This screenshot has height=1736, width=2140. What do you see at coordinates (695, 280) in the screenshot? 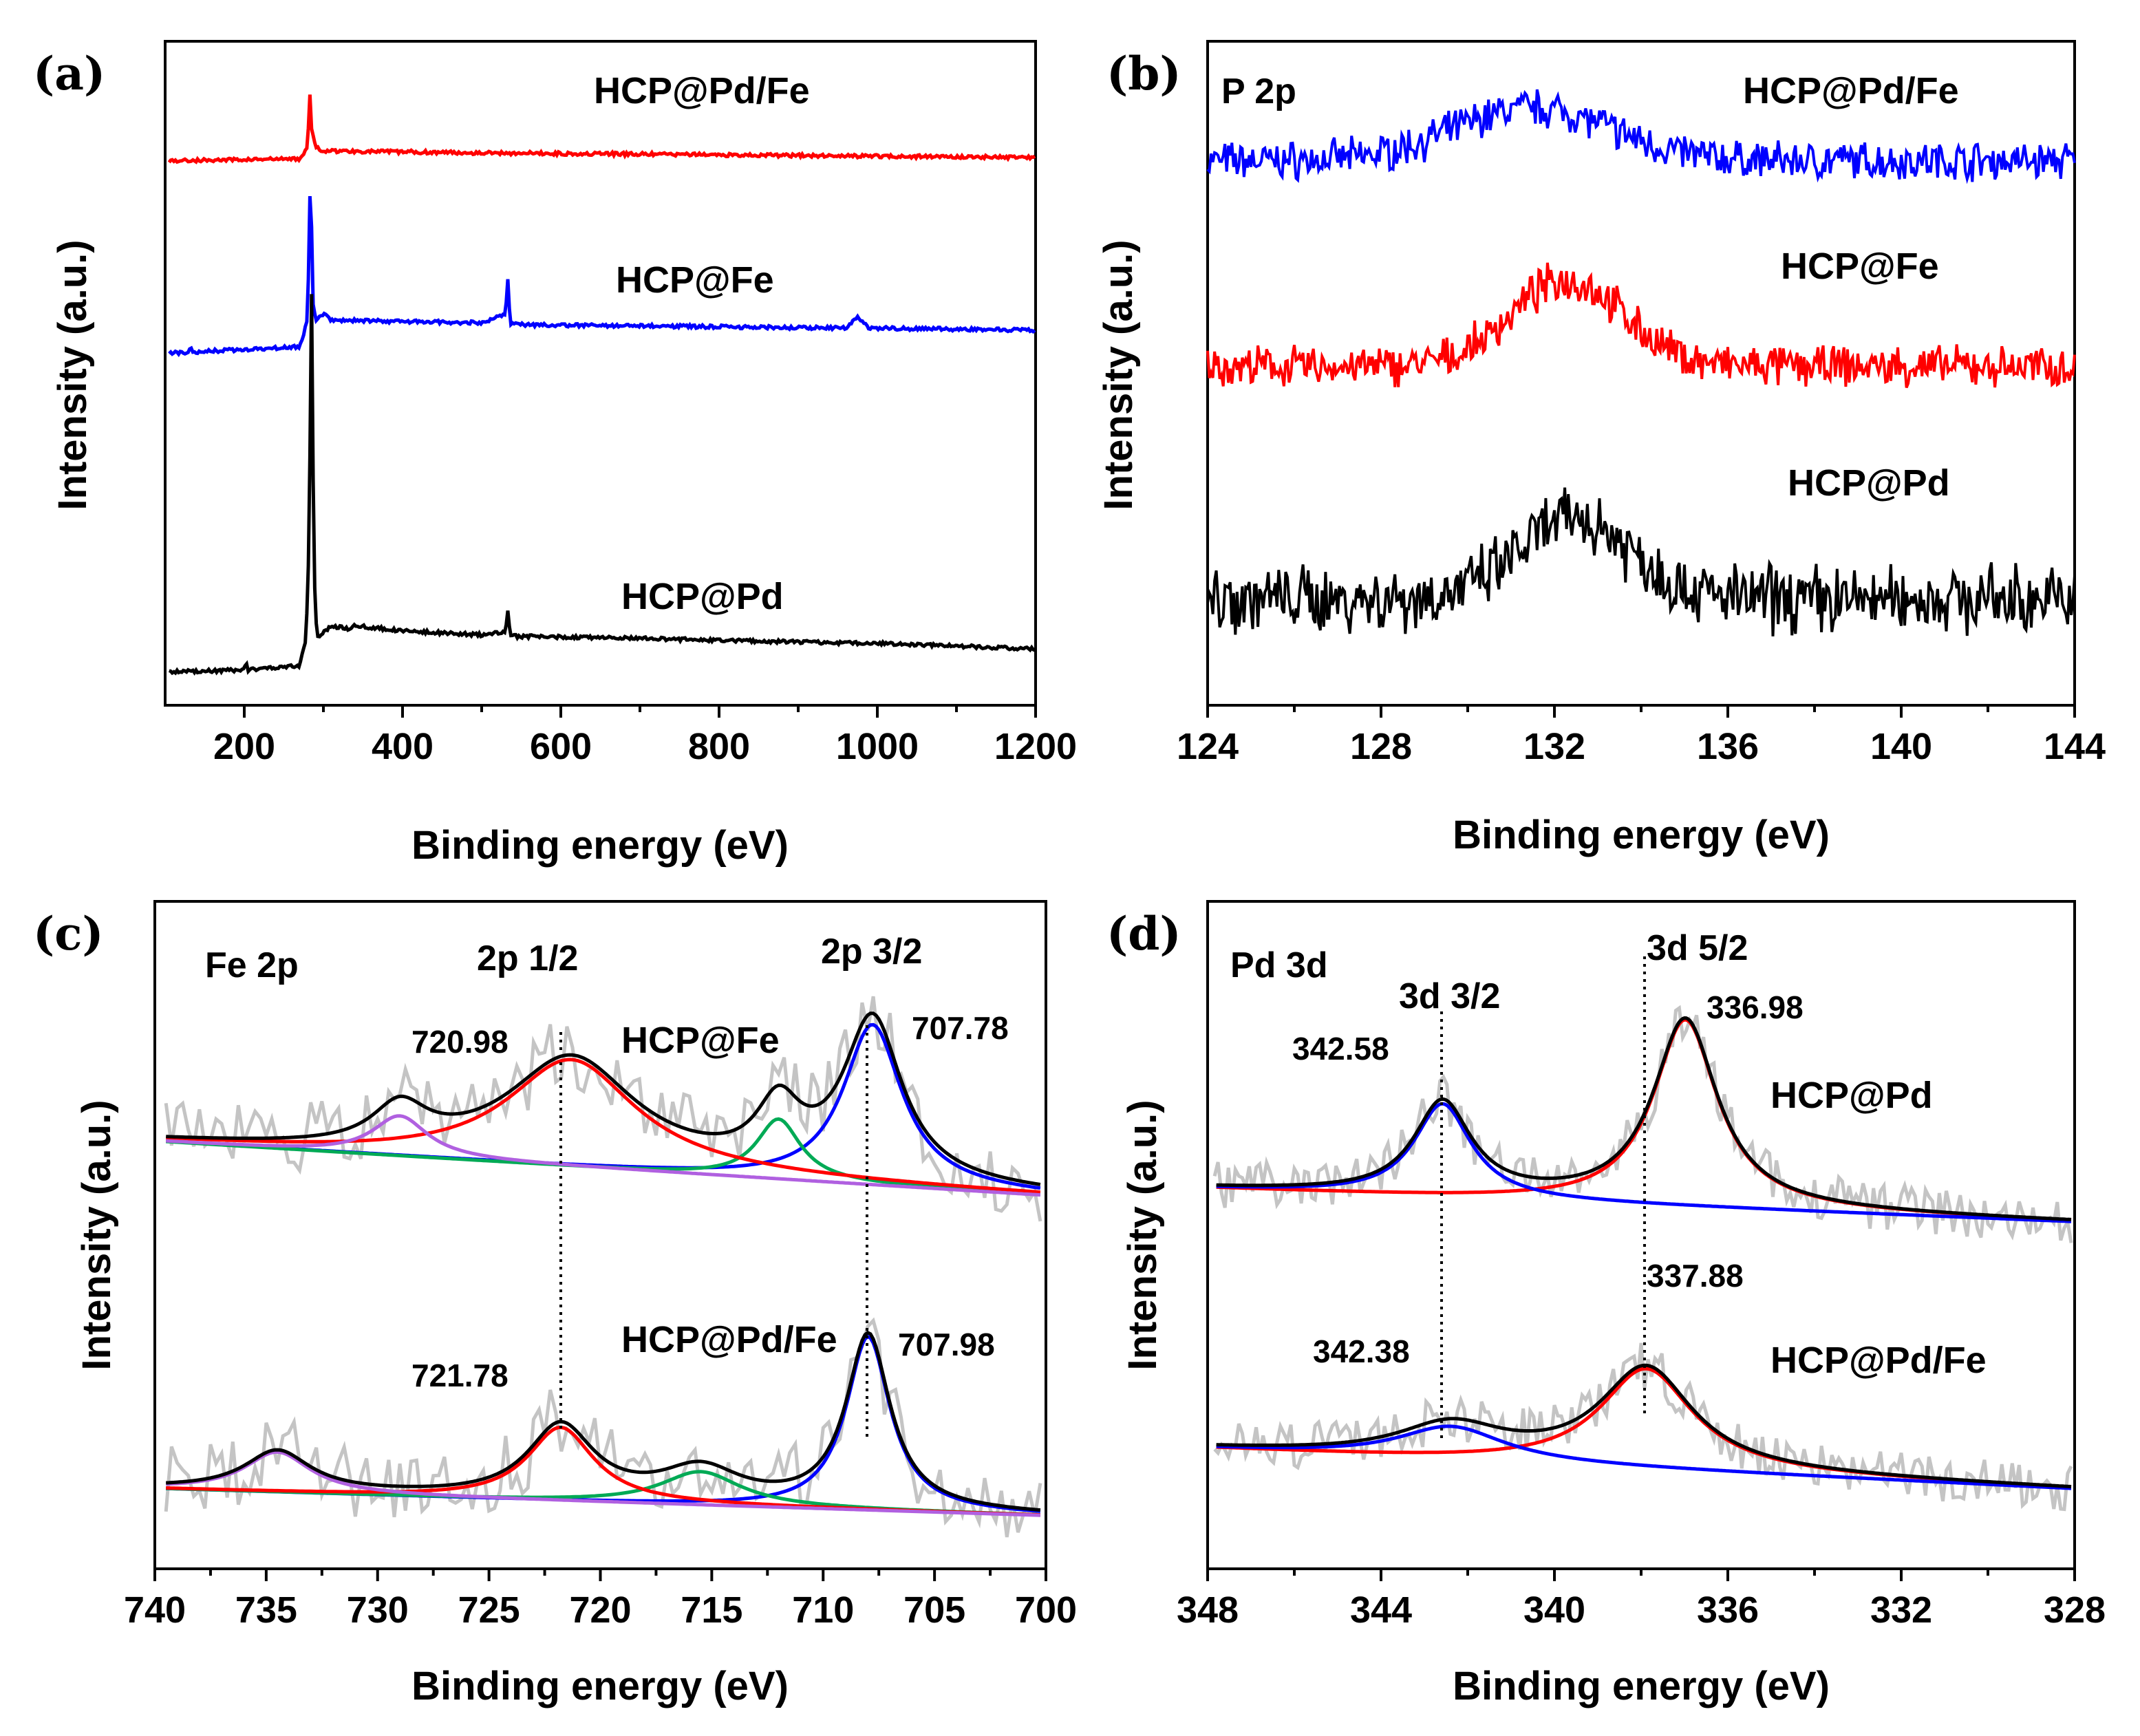
I see `series-label-a-hcp-fe: HCP@Fe` at bounding box center [695, 280].